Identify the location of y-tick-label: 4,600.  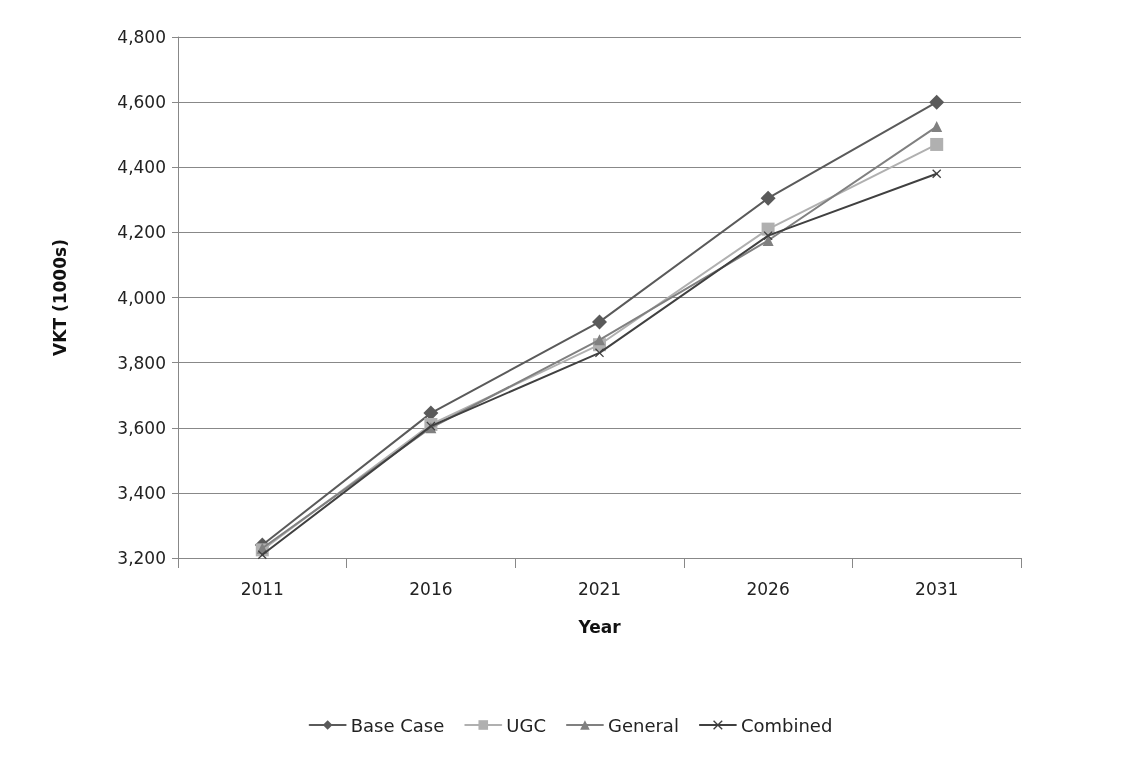
(141, 102).